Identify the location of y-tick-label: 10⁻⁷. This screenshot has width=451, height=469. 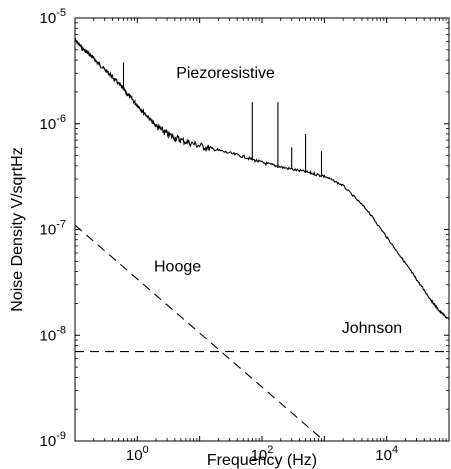
(53, 229).